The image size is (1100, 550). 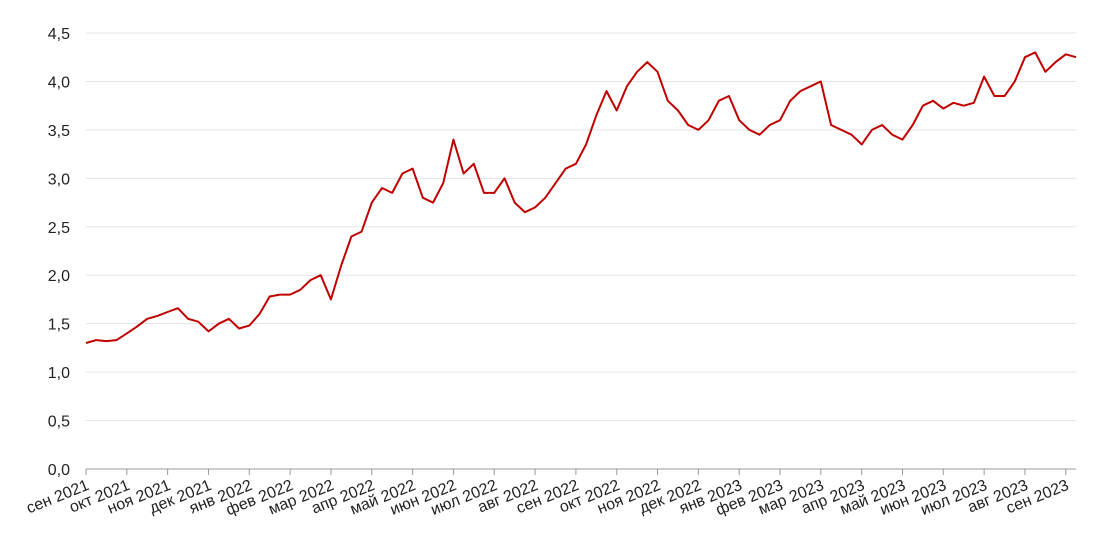 I want to click on y-tick-label: 1,0, so click(x=59, y=373).